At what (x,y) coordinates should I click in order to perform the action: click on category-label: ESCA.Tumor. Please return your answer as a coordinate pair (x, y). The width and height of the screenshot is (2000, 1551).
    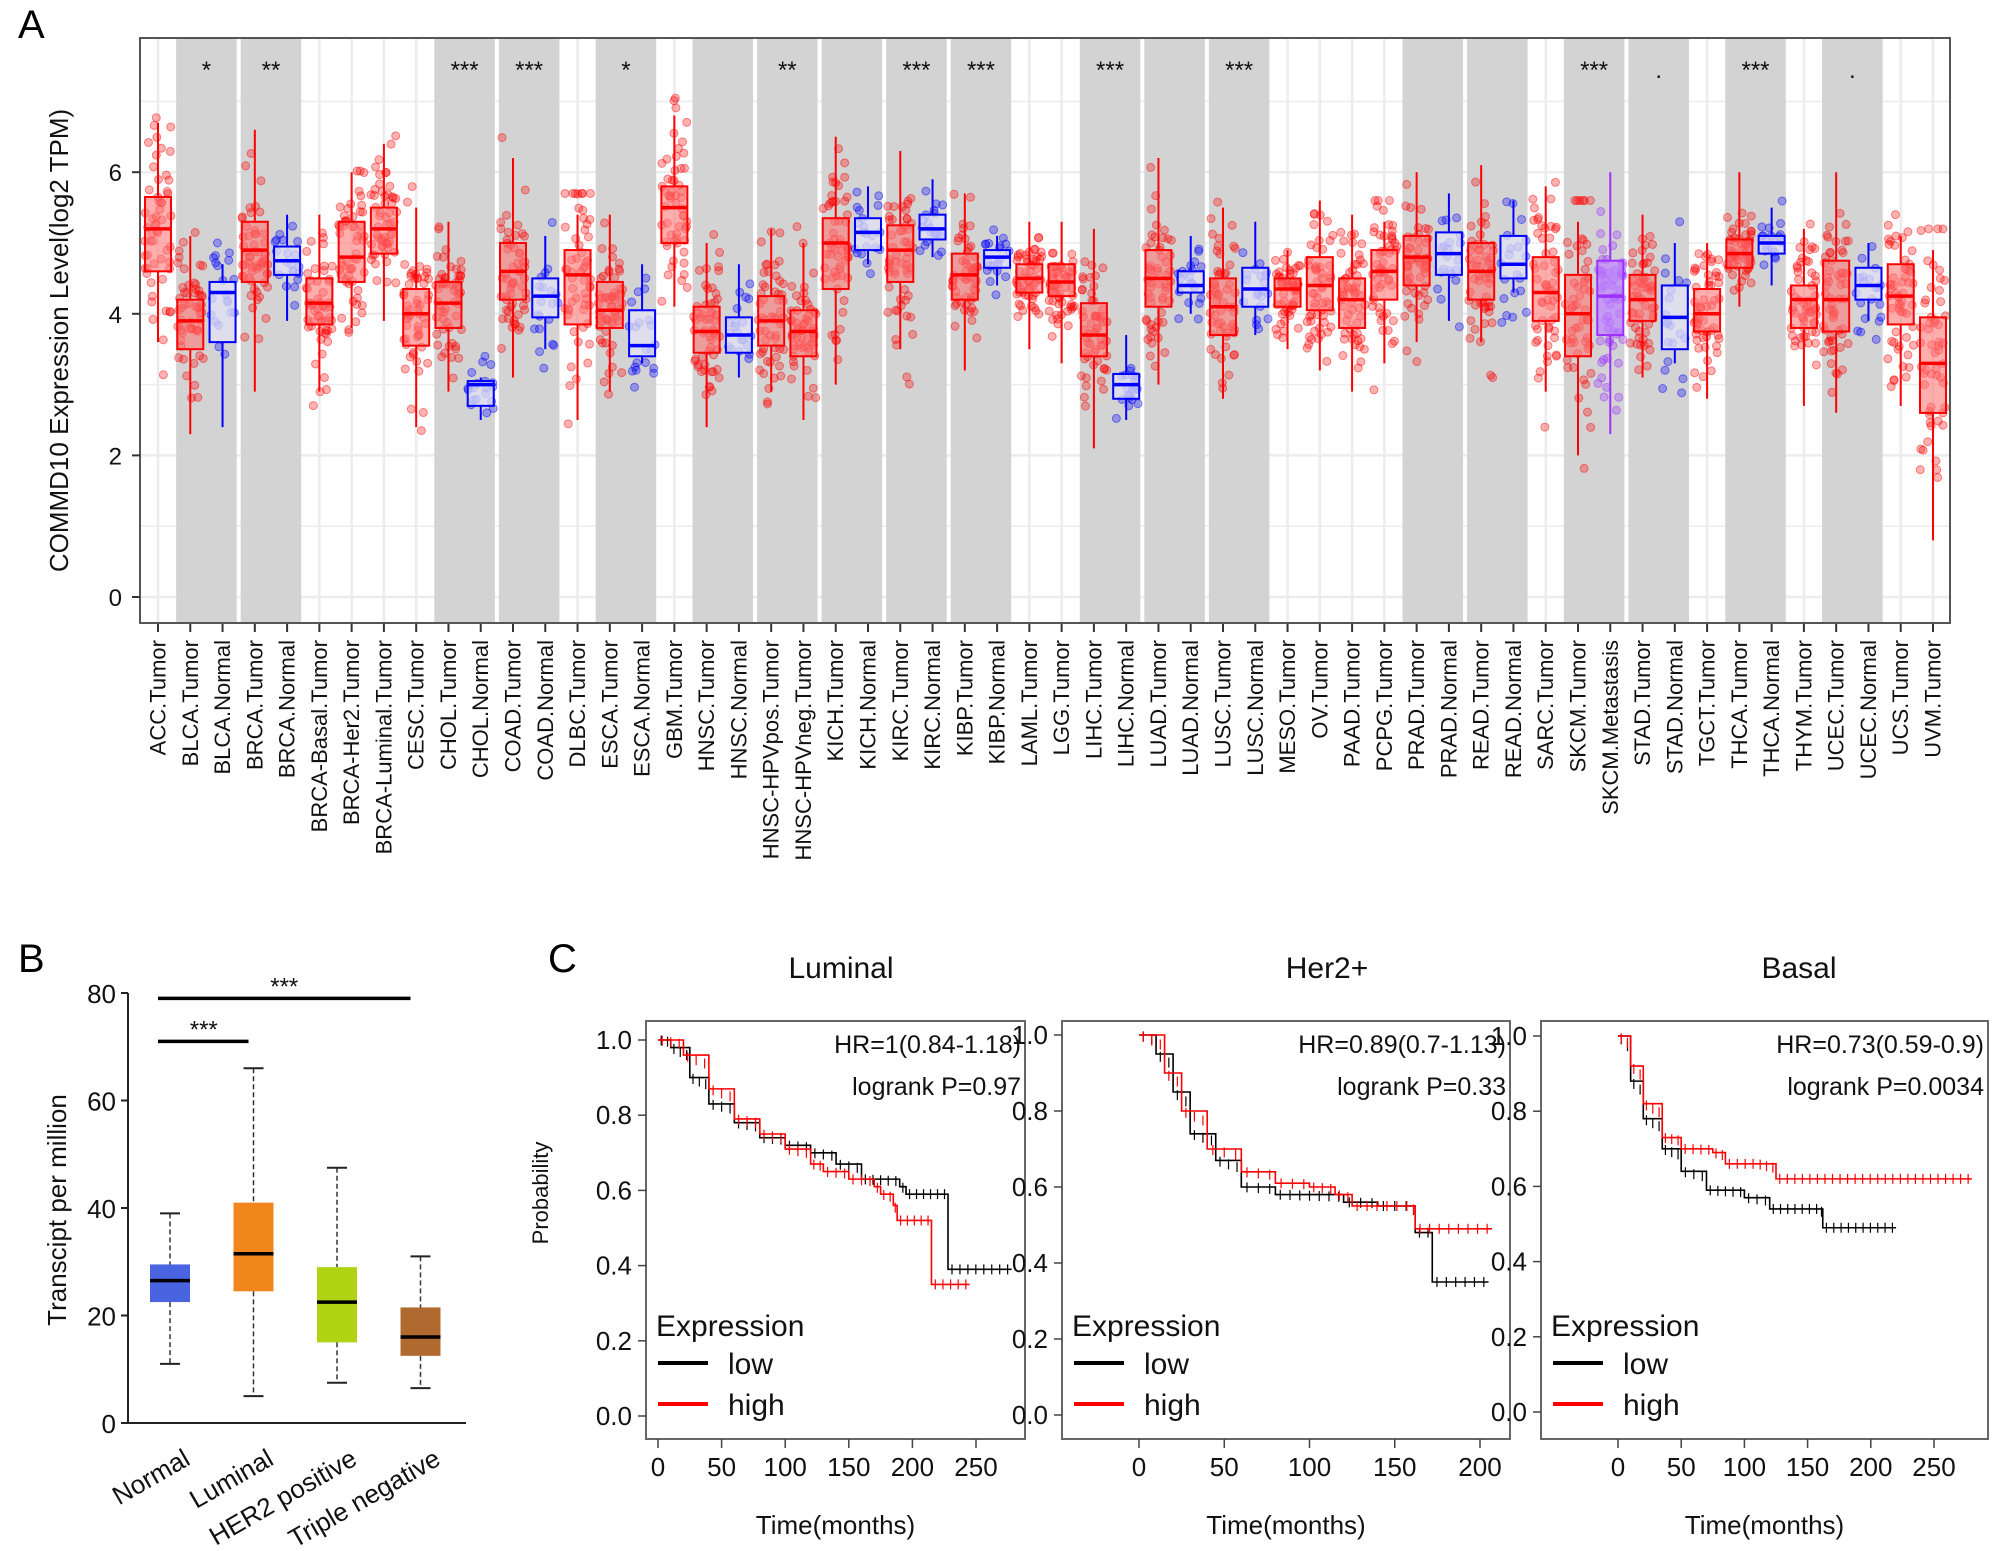
    Looking at the image, I should click on (609, 704).